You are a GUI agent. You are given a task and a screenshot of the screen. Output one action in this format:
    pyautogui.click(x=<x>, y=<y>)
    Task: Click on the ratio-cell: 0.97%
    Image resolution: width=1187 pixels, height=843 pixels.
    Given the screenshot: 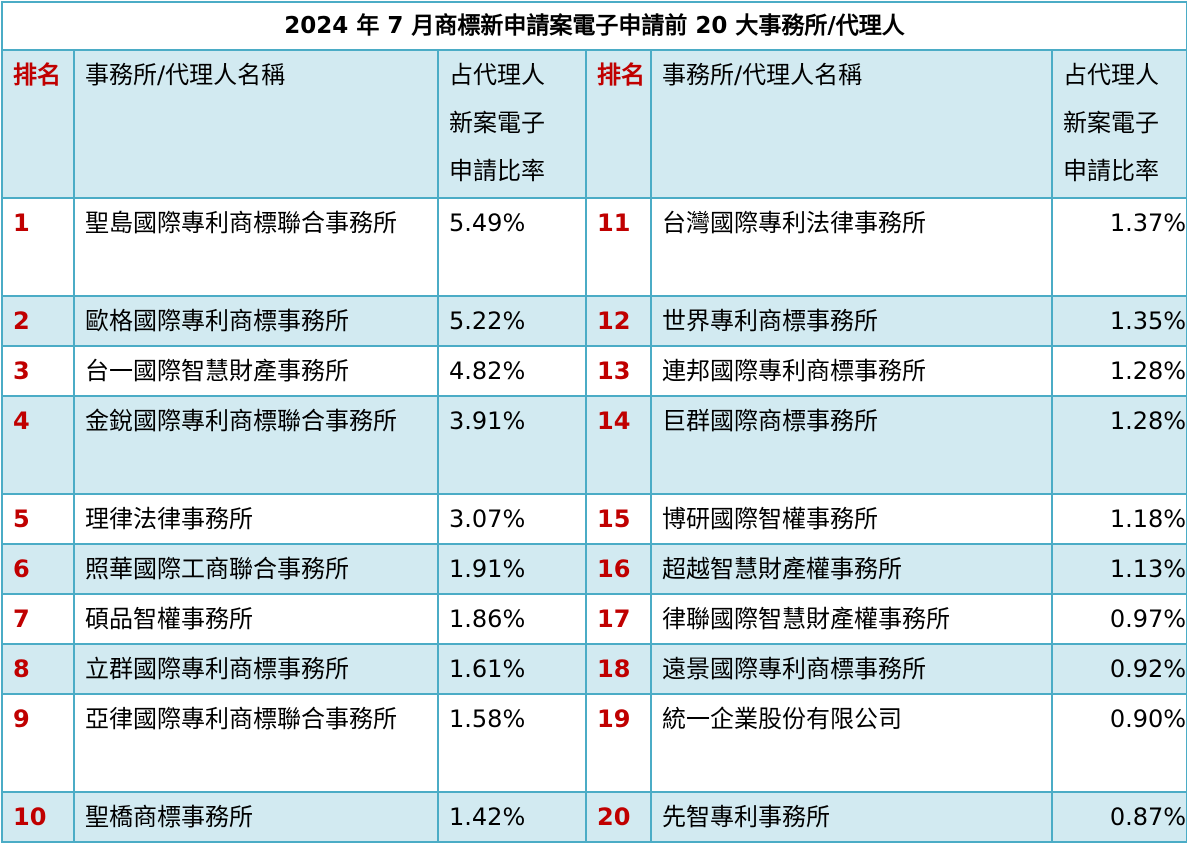 What is the action you would take?
    pyautogui.click(x=1118, y=619)
    